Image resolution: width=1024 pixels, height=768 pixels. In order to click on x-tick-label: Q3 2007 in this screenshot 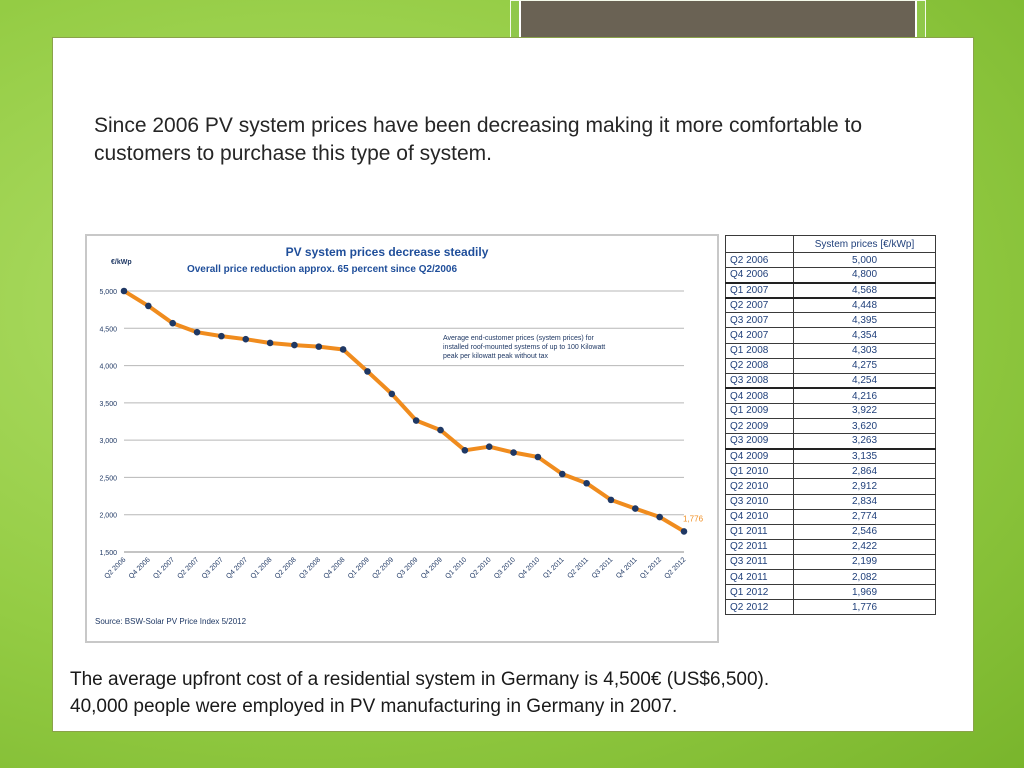, I will do `click(213, 568)`.